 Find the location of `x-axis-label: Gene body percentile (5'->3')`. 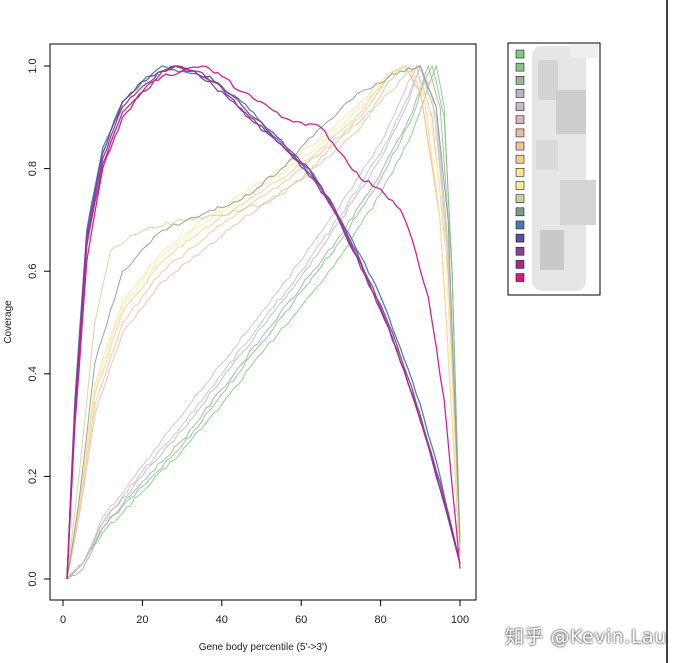

x-axis-label: Gene body percentile (5'->3') is located at coordinates (263, 647).